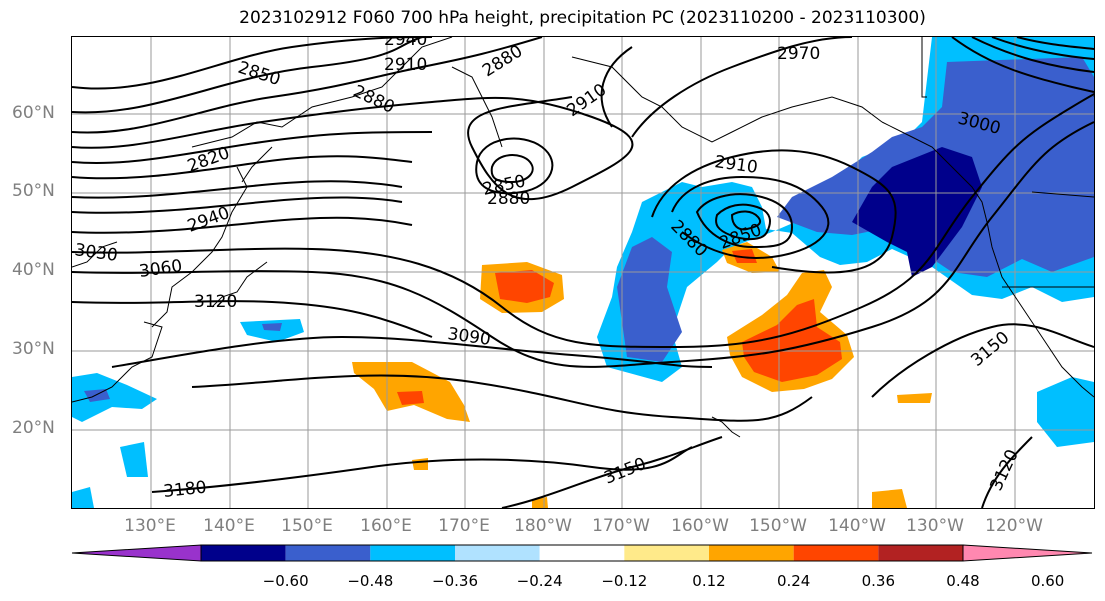  I want to click on contour-label: 2820, so click(208, 160).